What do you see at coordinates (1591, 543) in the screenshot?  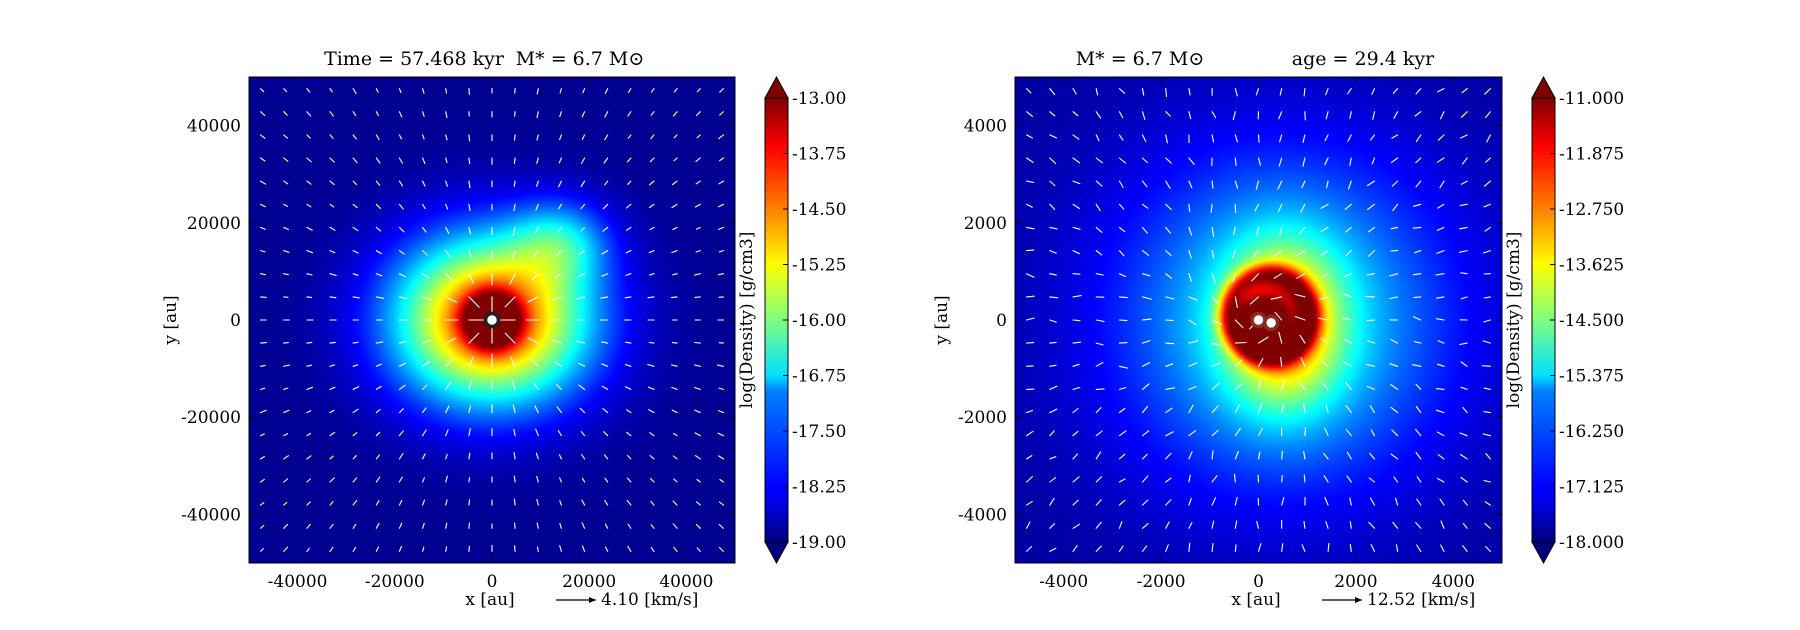 I see `colorbar-tick-label: -18.000` at bounding box center [1591, 543].